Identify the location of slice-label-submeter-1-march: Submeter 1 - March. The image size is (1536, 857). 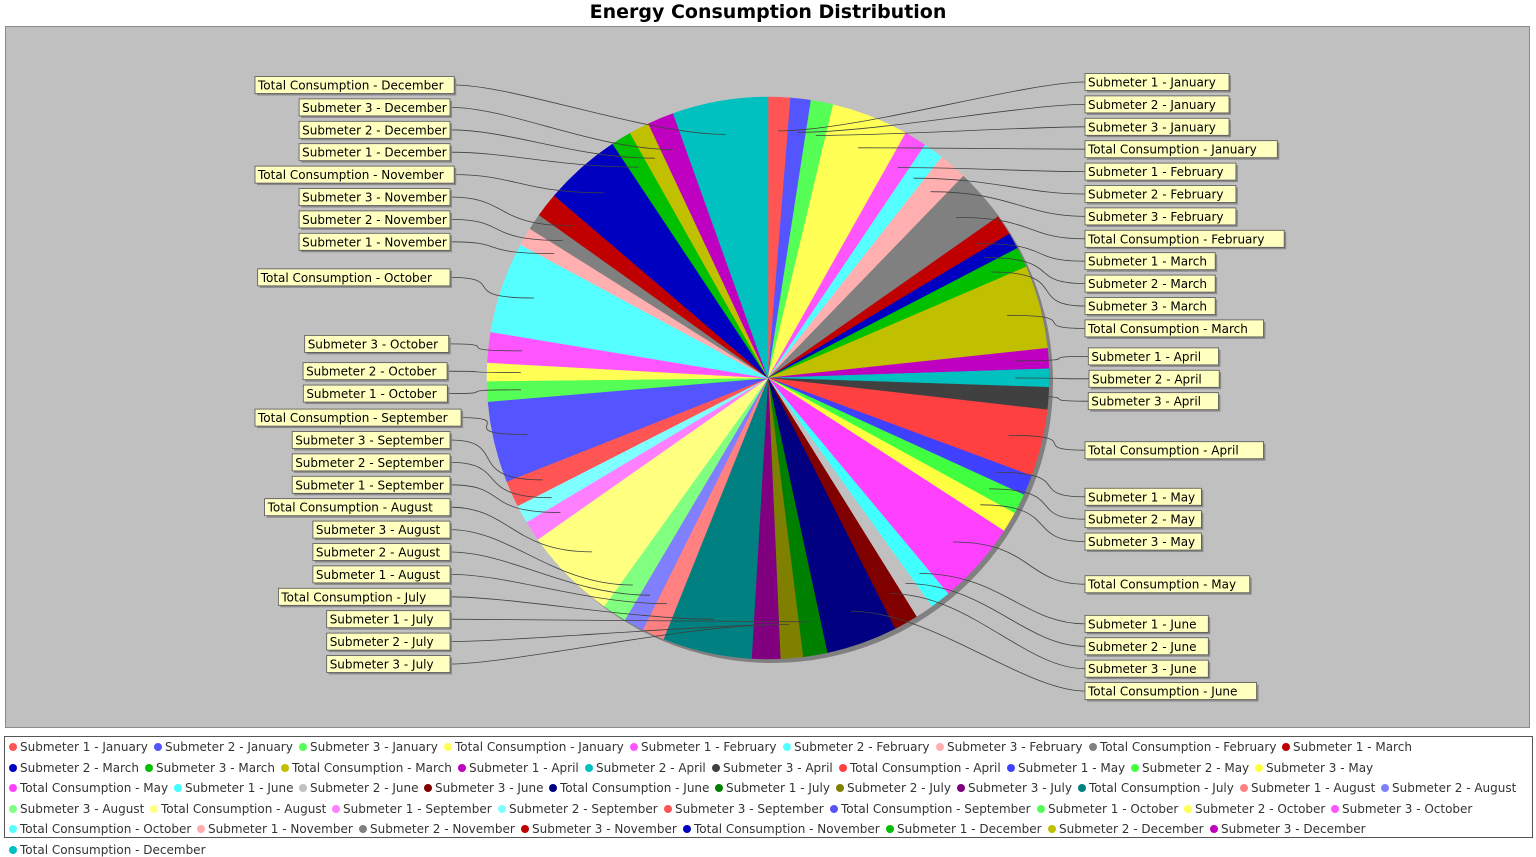
(1151, 262).